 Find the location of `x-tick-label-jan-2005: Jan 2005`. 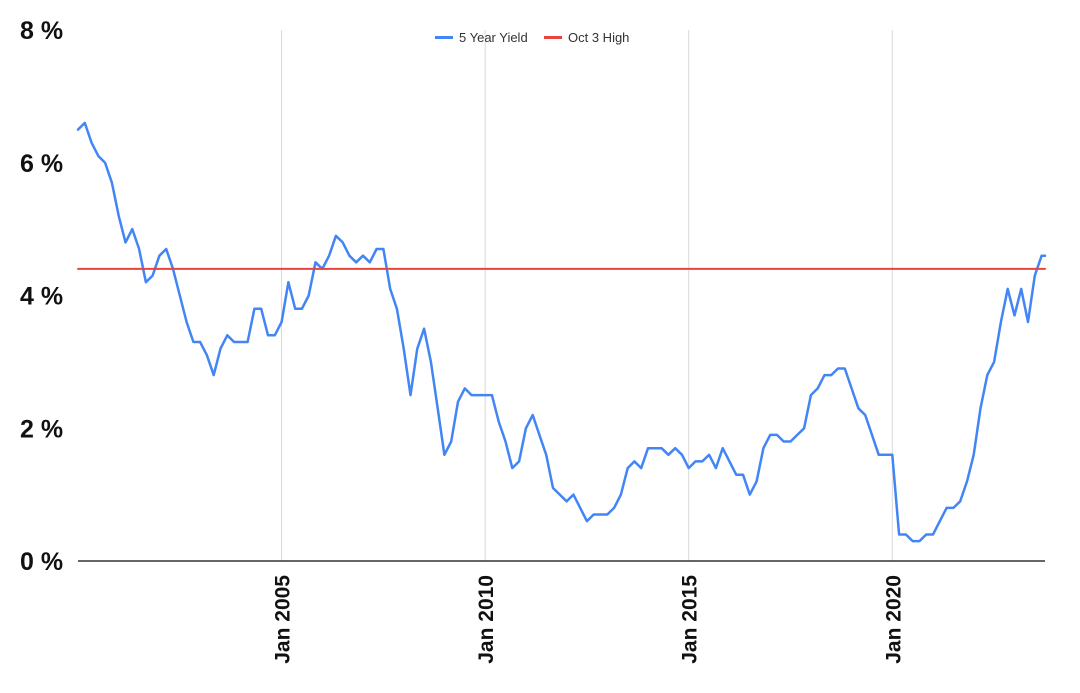

x-tick-label-jan-2005: Jan 2005 is located at coordinates (283, 619).